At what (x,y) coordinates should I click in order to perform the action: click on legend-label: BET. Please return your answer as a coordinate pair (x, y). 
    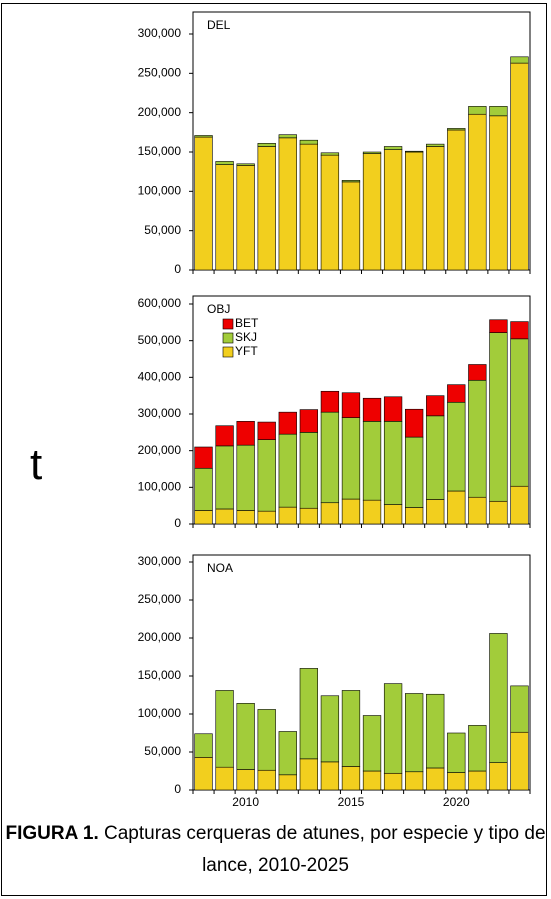
    Looking at the image, I should click on (247, 323).